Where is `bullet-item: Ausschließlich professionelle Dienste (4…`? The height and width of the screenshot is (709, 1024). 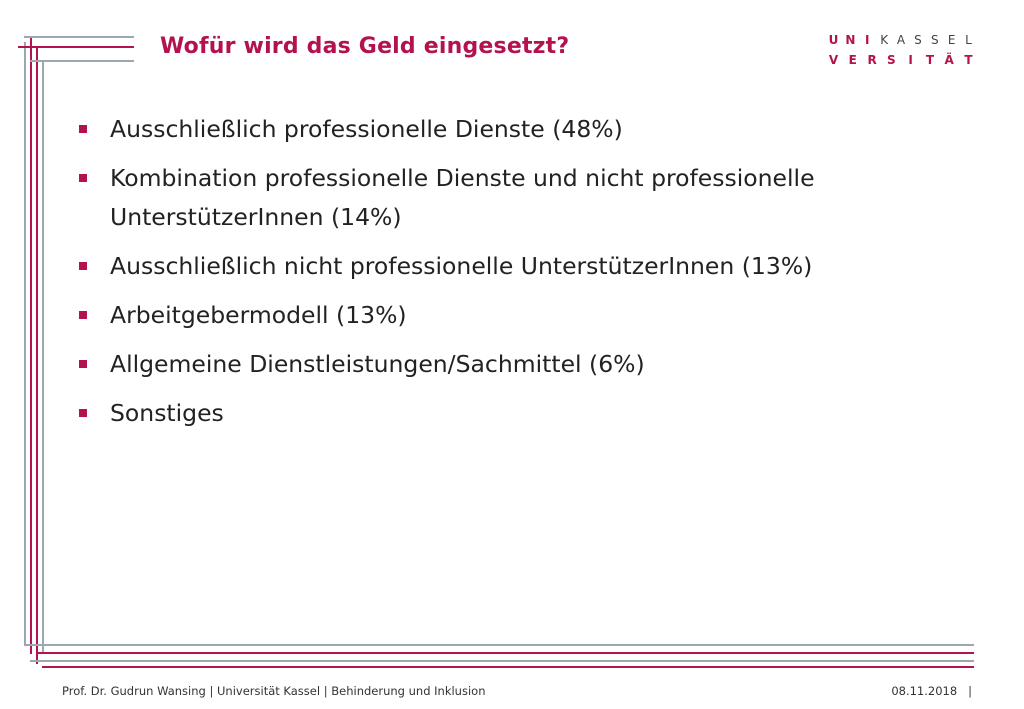
bullet-item: Ausschließlich professionelle Dienste (4… is located at coordinates (516, 129).